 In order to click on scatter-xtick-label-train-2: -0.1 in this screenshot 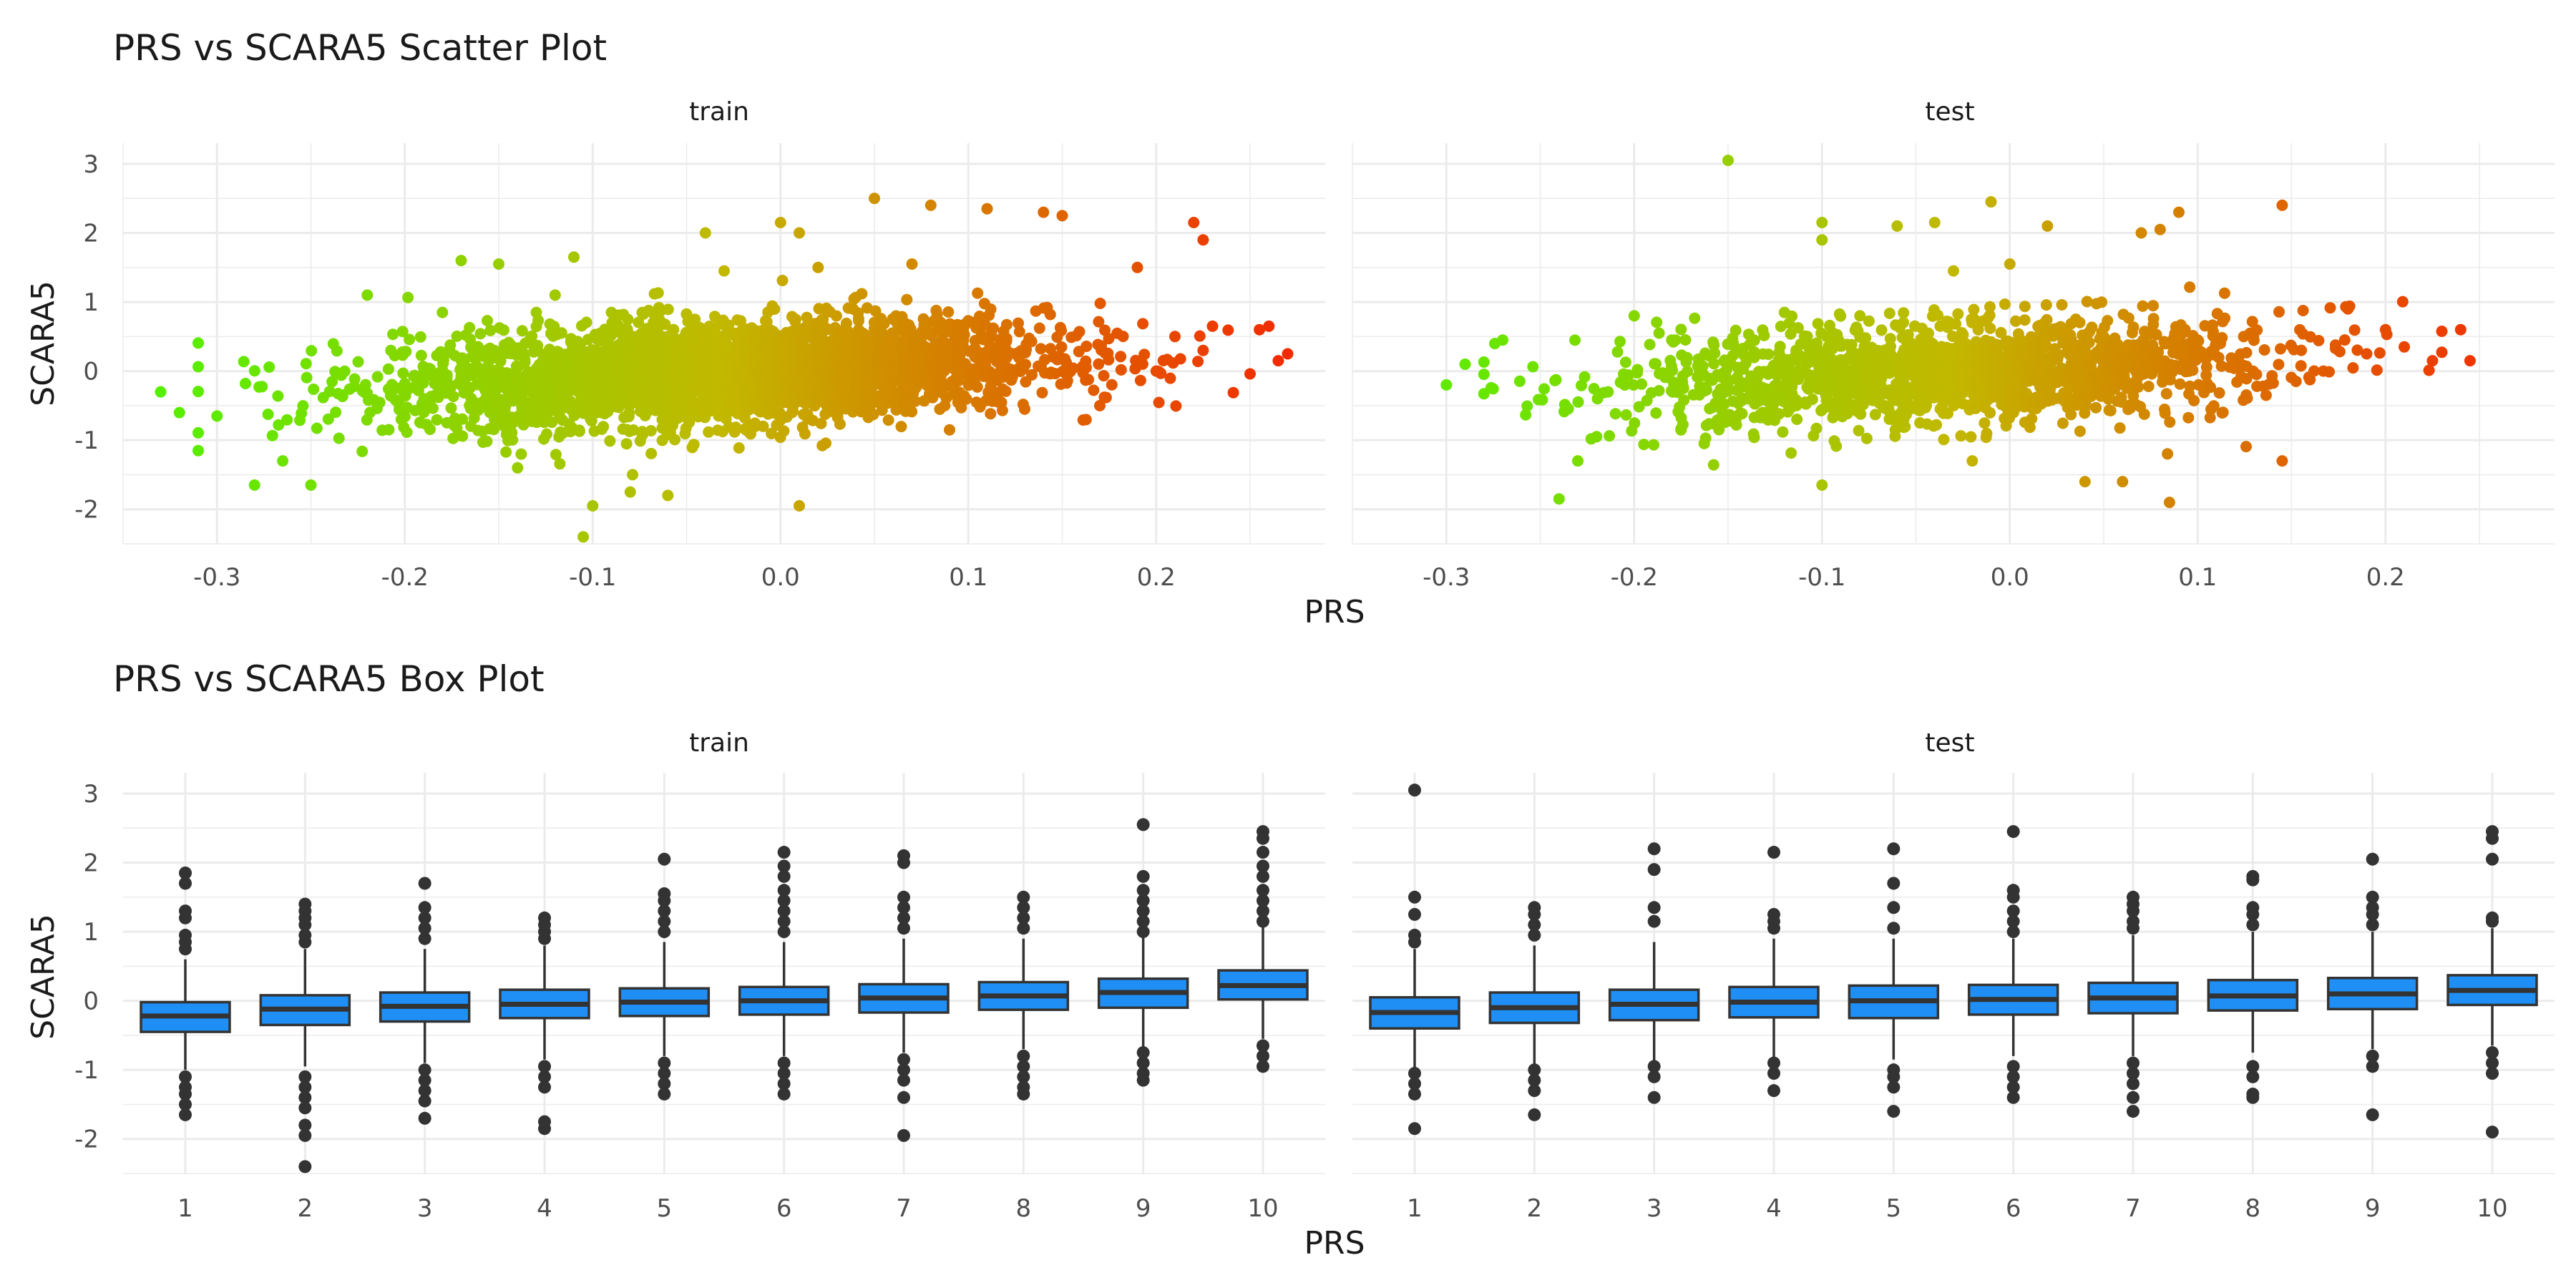, I will do `click(592, 577)`.